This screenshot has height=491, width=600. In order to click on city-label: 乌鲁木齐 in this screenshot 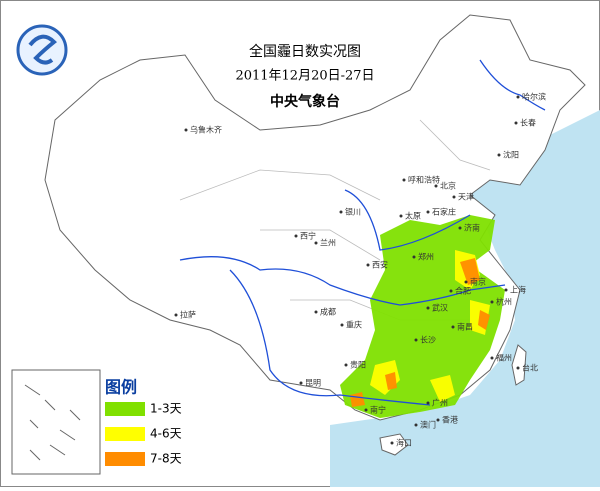, I will do `click(206, 130)`.